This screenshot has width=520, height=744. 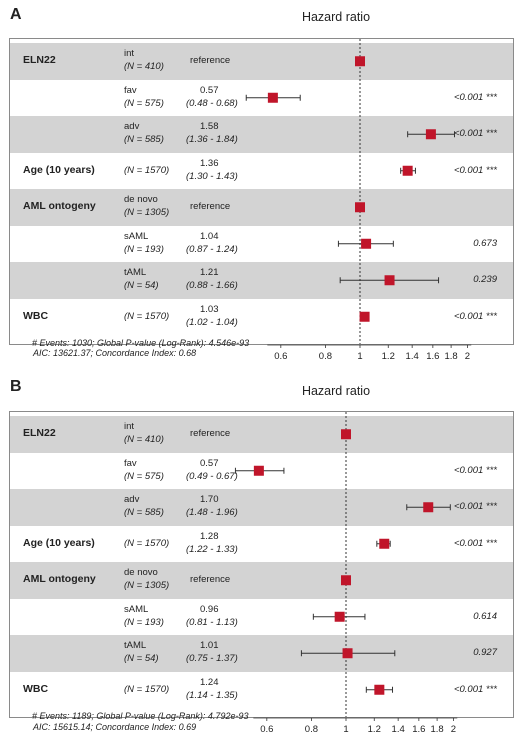 I want to click on ci-value: (0.75 - 1.37), so click(x=212, y=659).